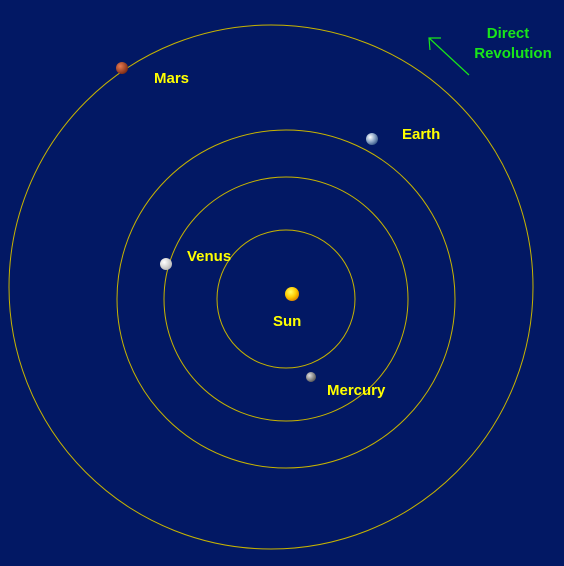 The width and height of the screenshot is (564, 566). I want to click on mercury-icon, so click(311, 377).